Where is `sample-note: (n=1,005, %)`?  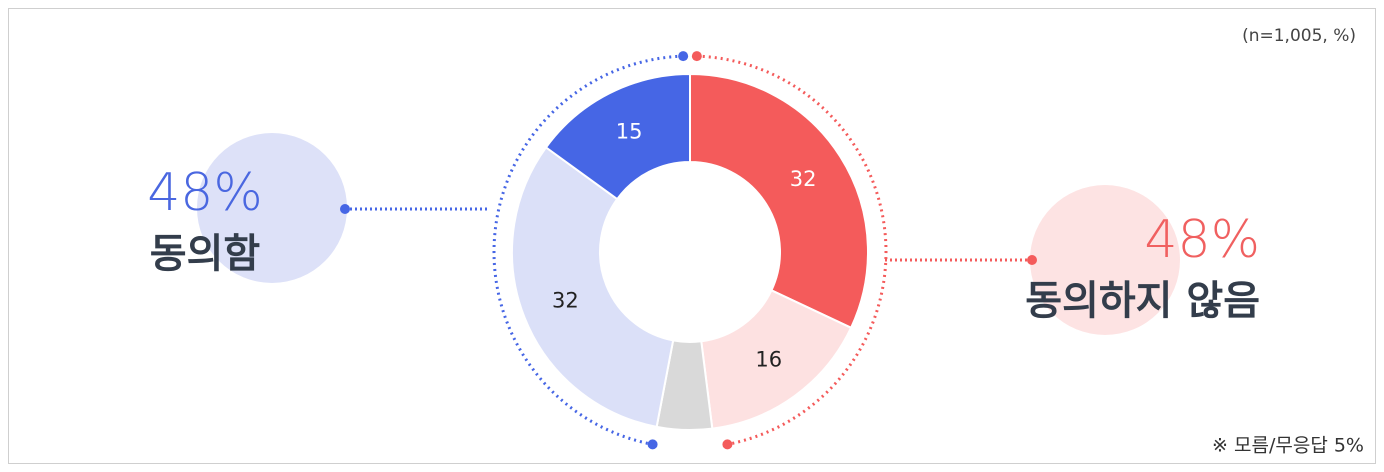 sample-note: (n=1,005, %) is located at coordinates (1299, 36).